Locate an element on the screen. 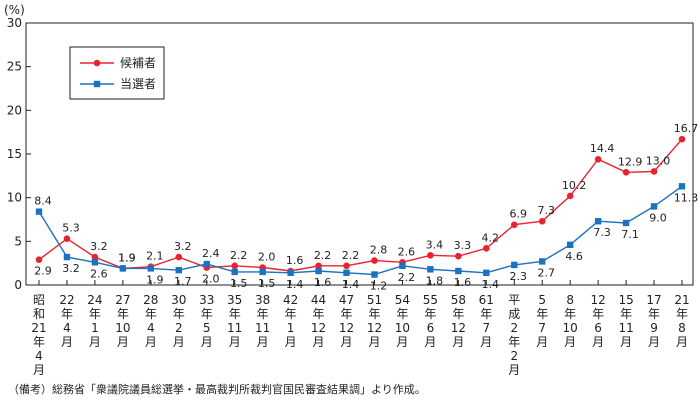 Image resolution: width=698 pixels, height=401 pixels. x-tick-label: 58 年 12 月 is located at coordinates (458, 321).